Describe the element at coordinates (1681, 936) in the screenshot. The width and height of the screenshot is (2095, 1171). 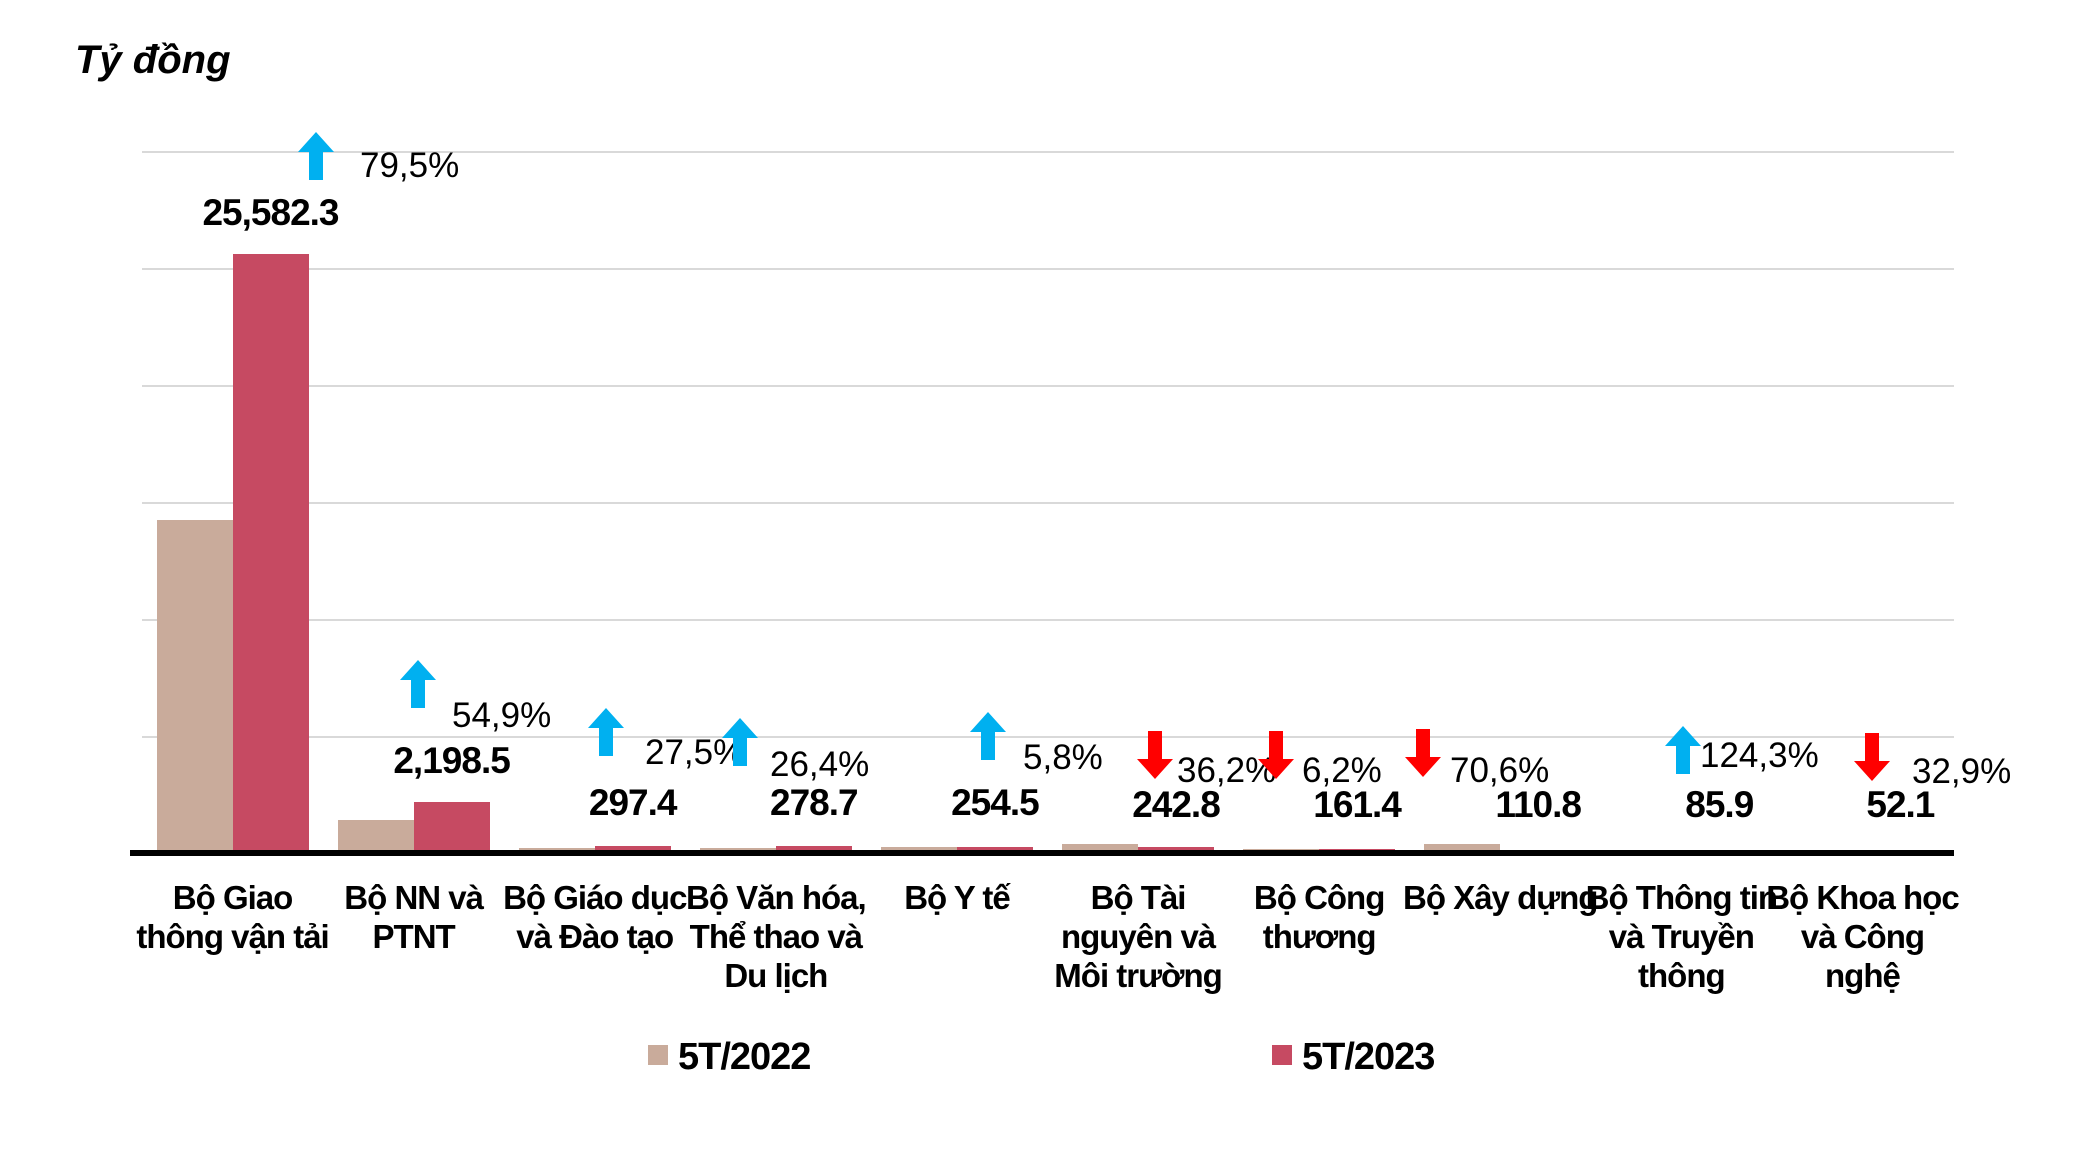
I see `category-label: Bộ Thông tin và Truyền thông` at that location.